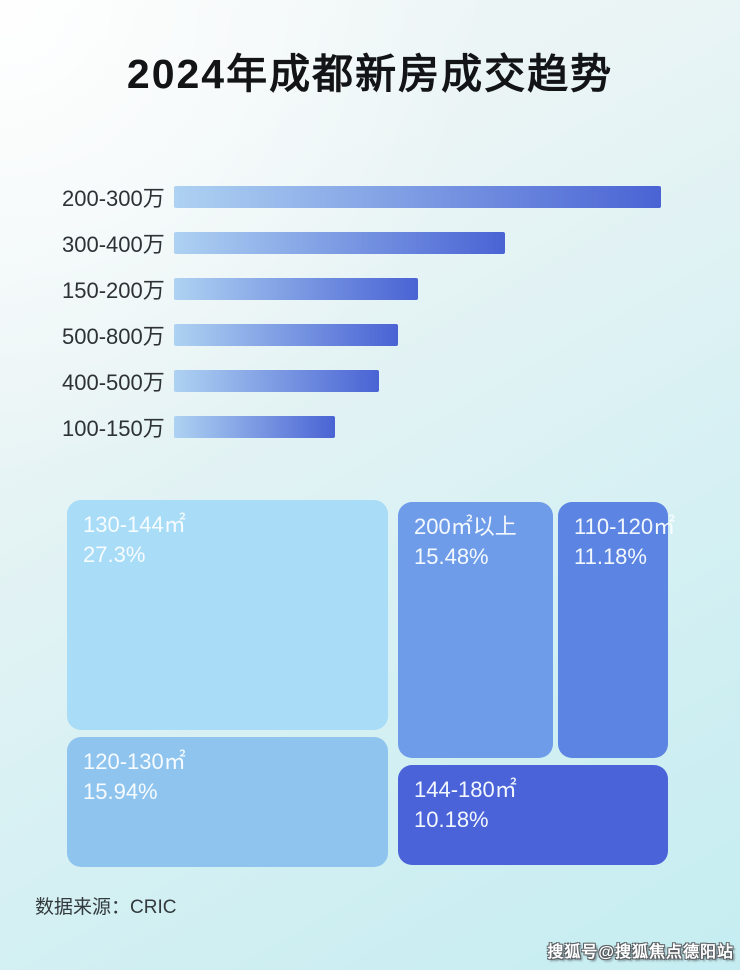  I want to click on data-source-note: 数据来源：CRIC, so click(106, 907).